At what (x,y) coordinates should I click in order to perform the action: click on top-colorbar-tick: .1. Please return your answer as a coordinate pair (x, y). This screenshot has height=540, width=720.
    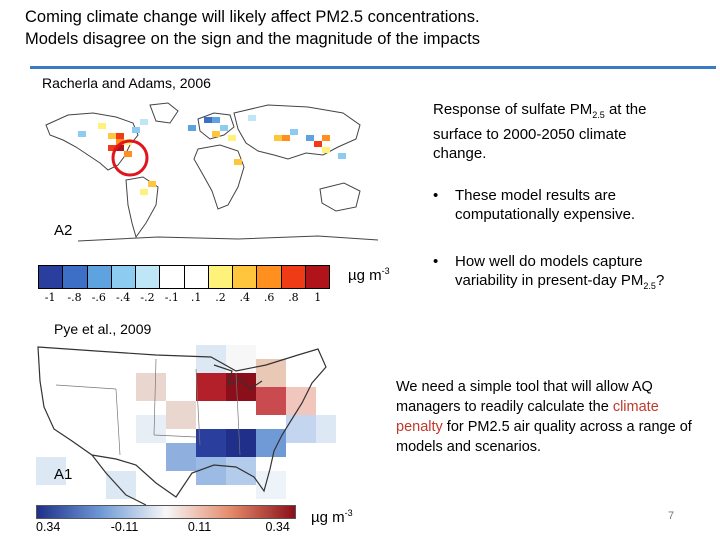
    Looking at the image, I should click on (196, 297).